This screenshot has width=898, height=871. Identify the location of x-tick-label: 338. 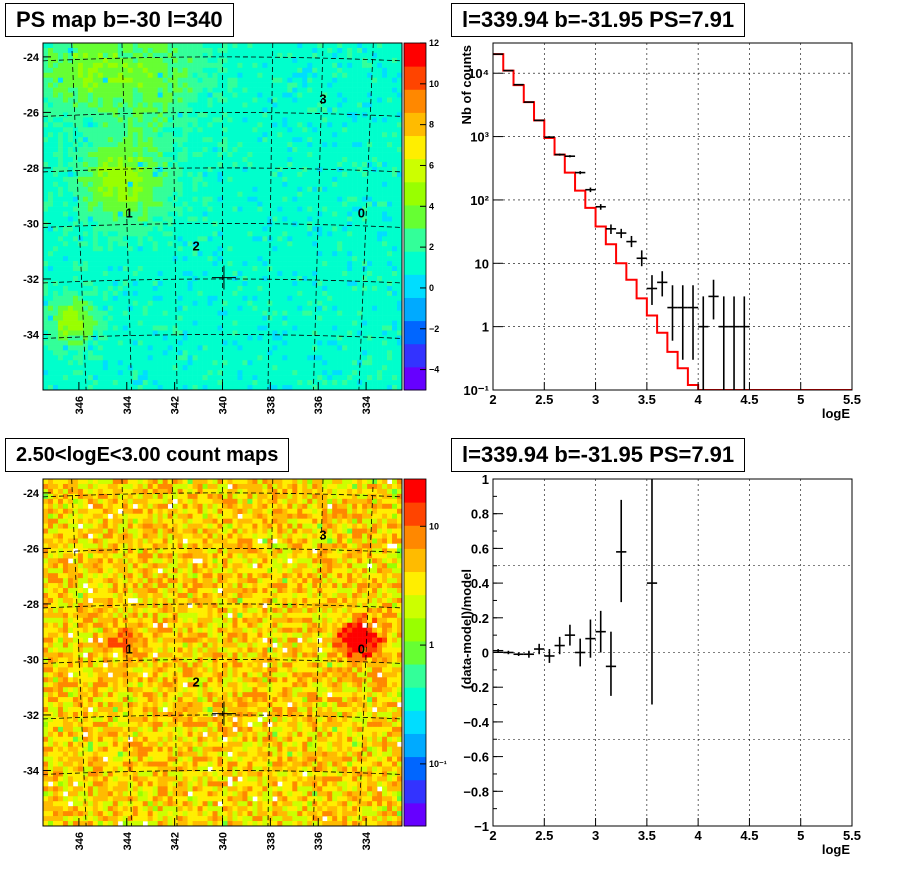
(271, 405).